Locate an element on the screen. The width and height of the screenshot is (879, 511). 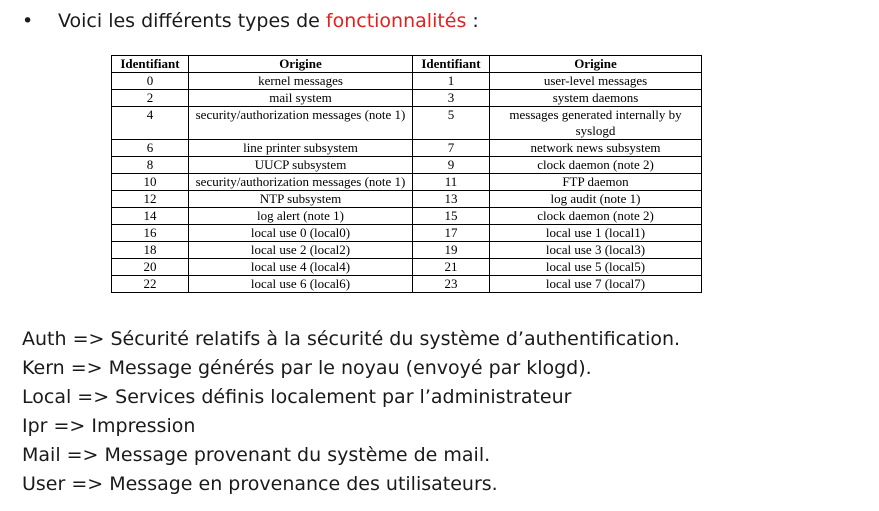
table-row: 12 NTP subsystem 13 log audit (note 1) is located at coordinates (406, 199).